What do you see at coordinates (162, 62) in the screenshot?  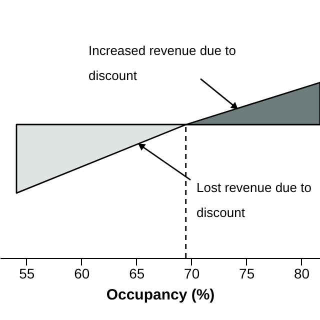 I see `annotation: Increased revenue due to discount` at bounding box center [162, 62].